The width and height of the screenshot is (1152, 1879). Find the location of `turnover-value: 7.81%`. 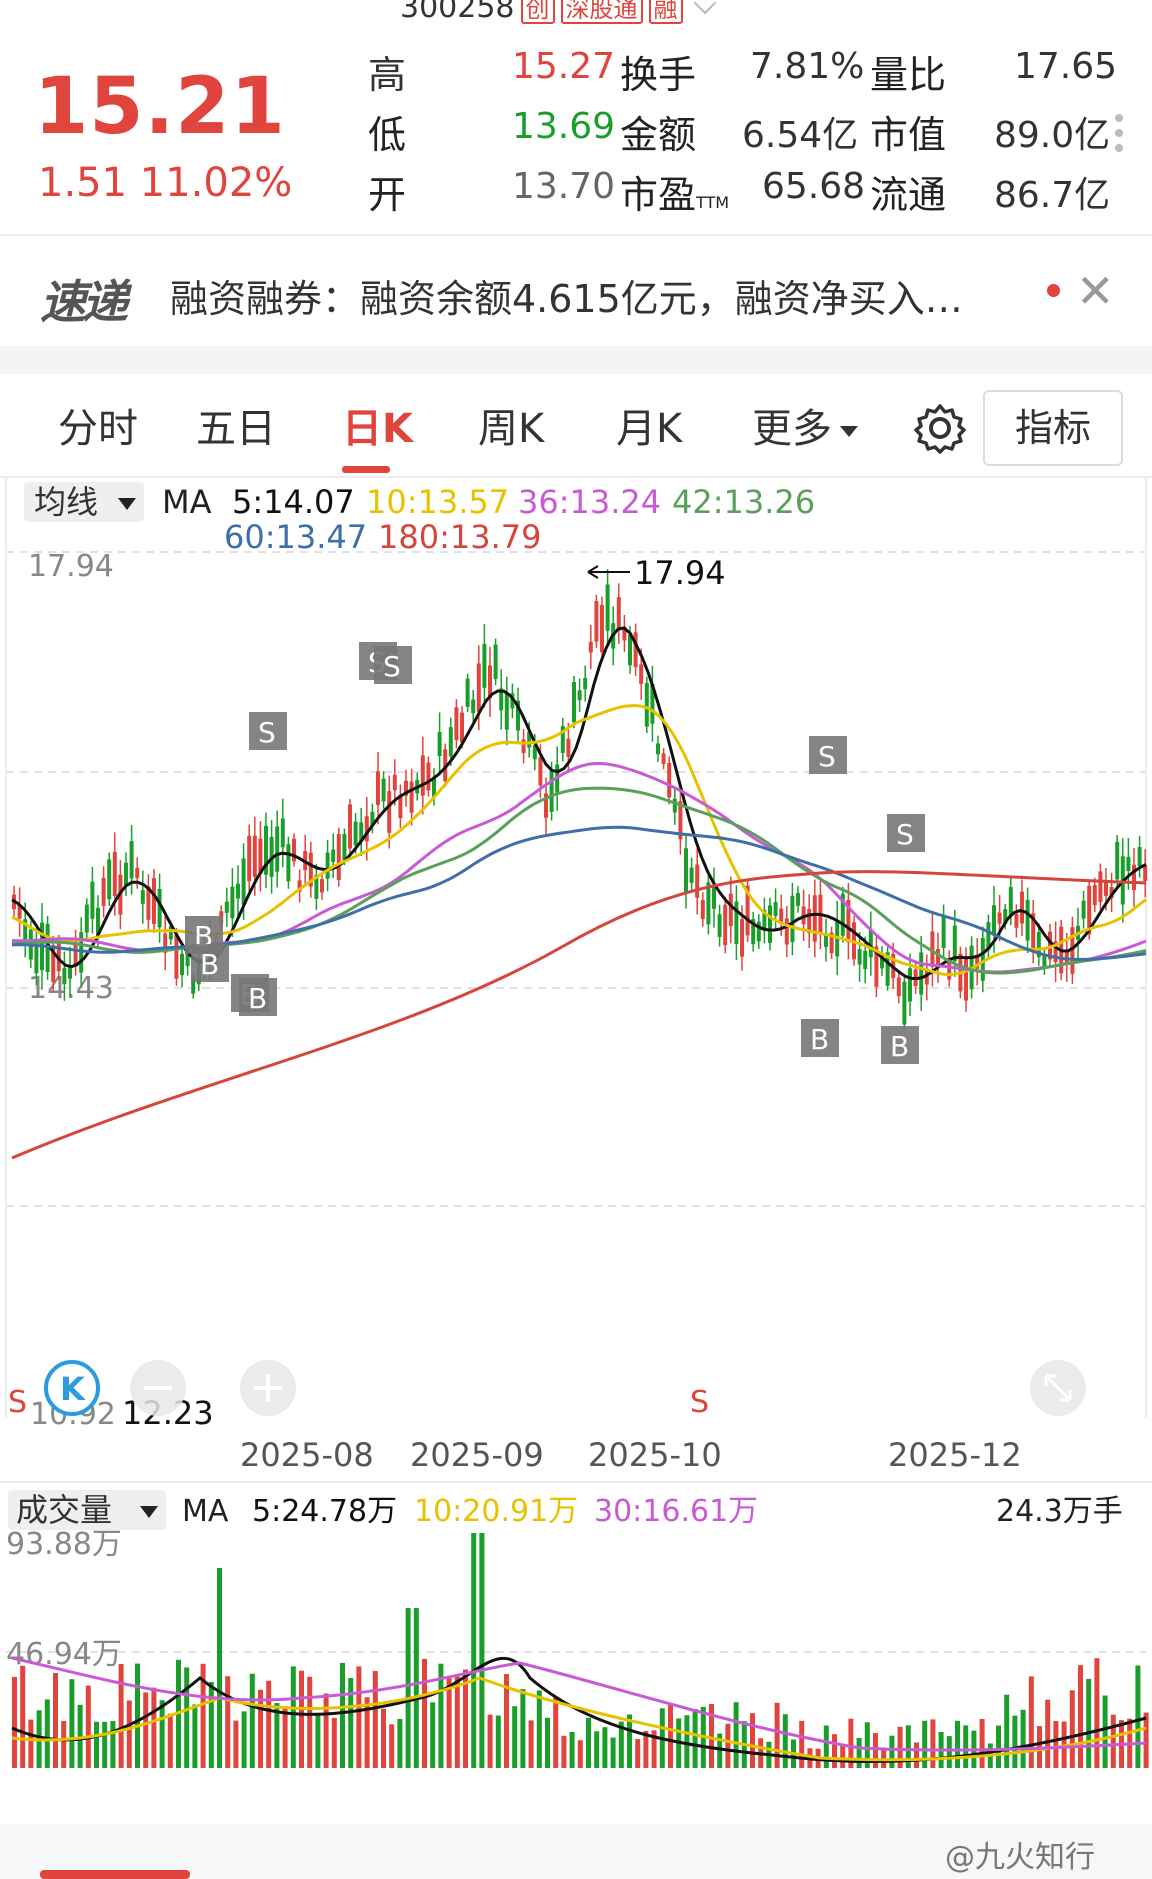

turnover-value: 7.81% is located at coordinates (807, 66).